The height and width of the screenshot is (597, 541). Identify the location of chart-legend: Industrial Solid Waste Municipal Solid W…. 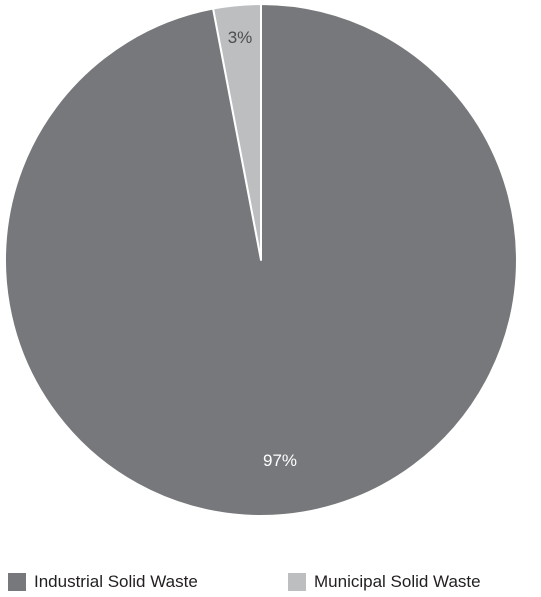
(270, 582).